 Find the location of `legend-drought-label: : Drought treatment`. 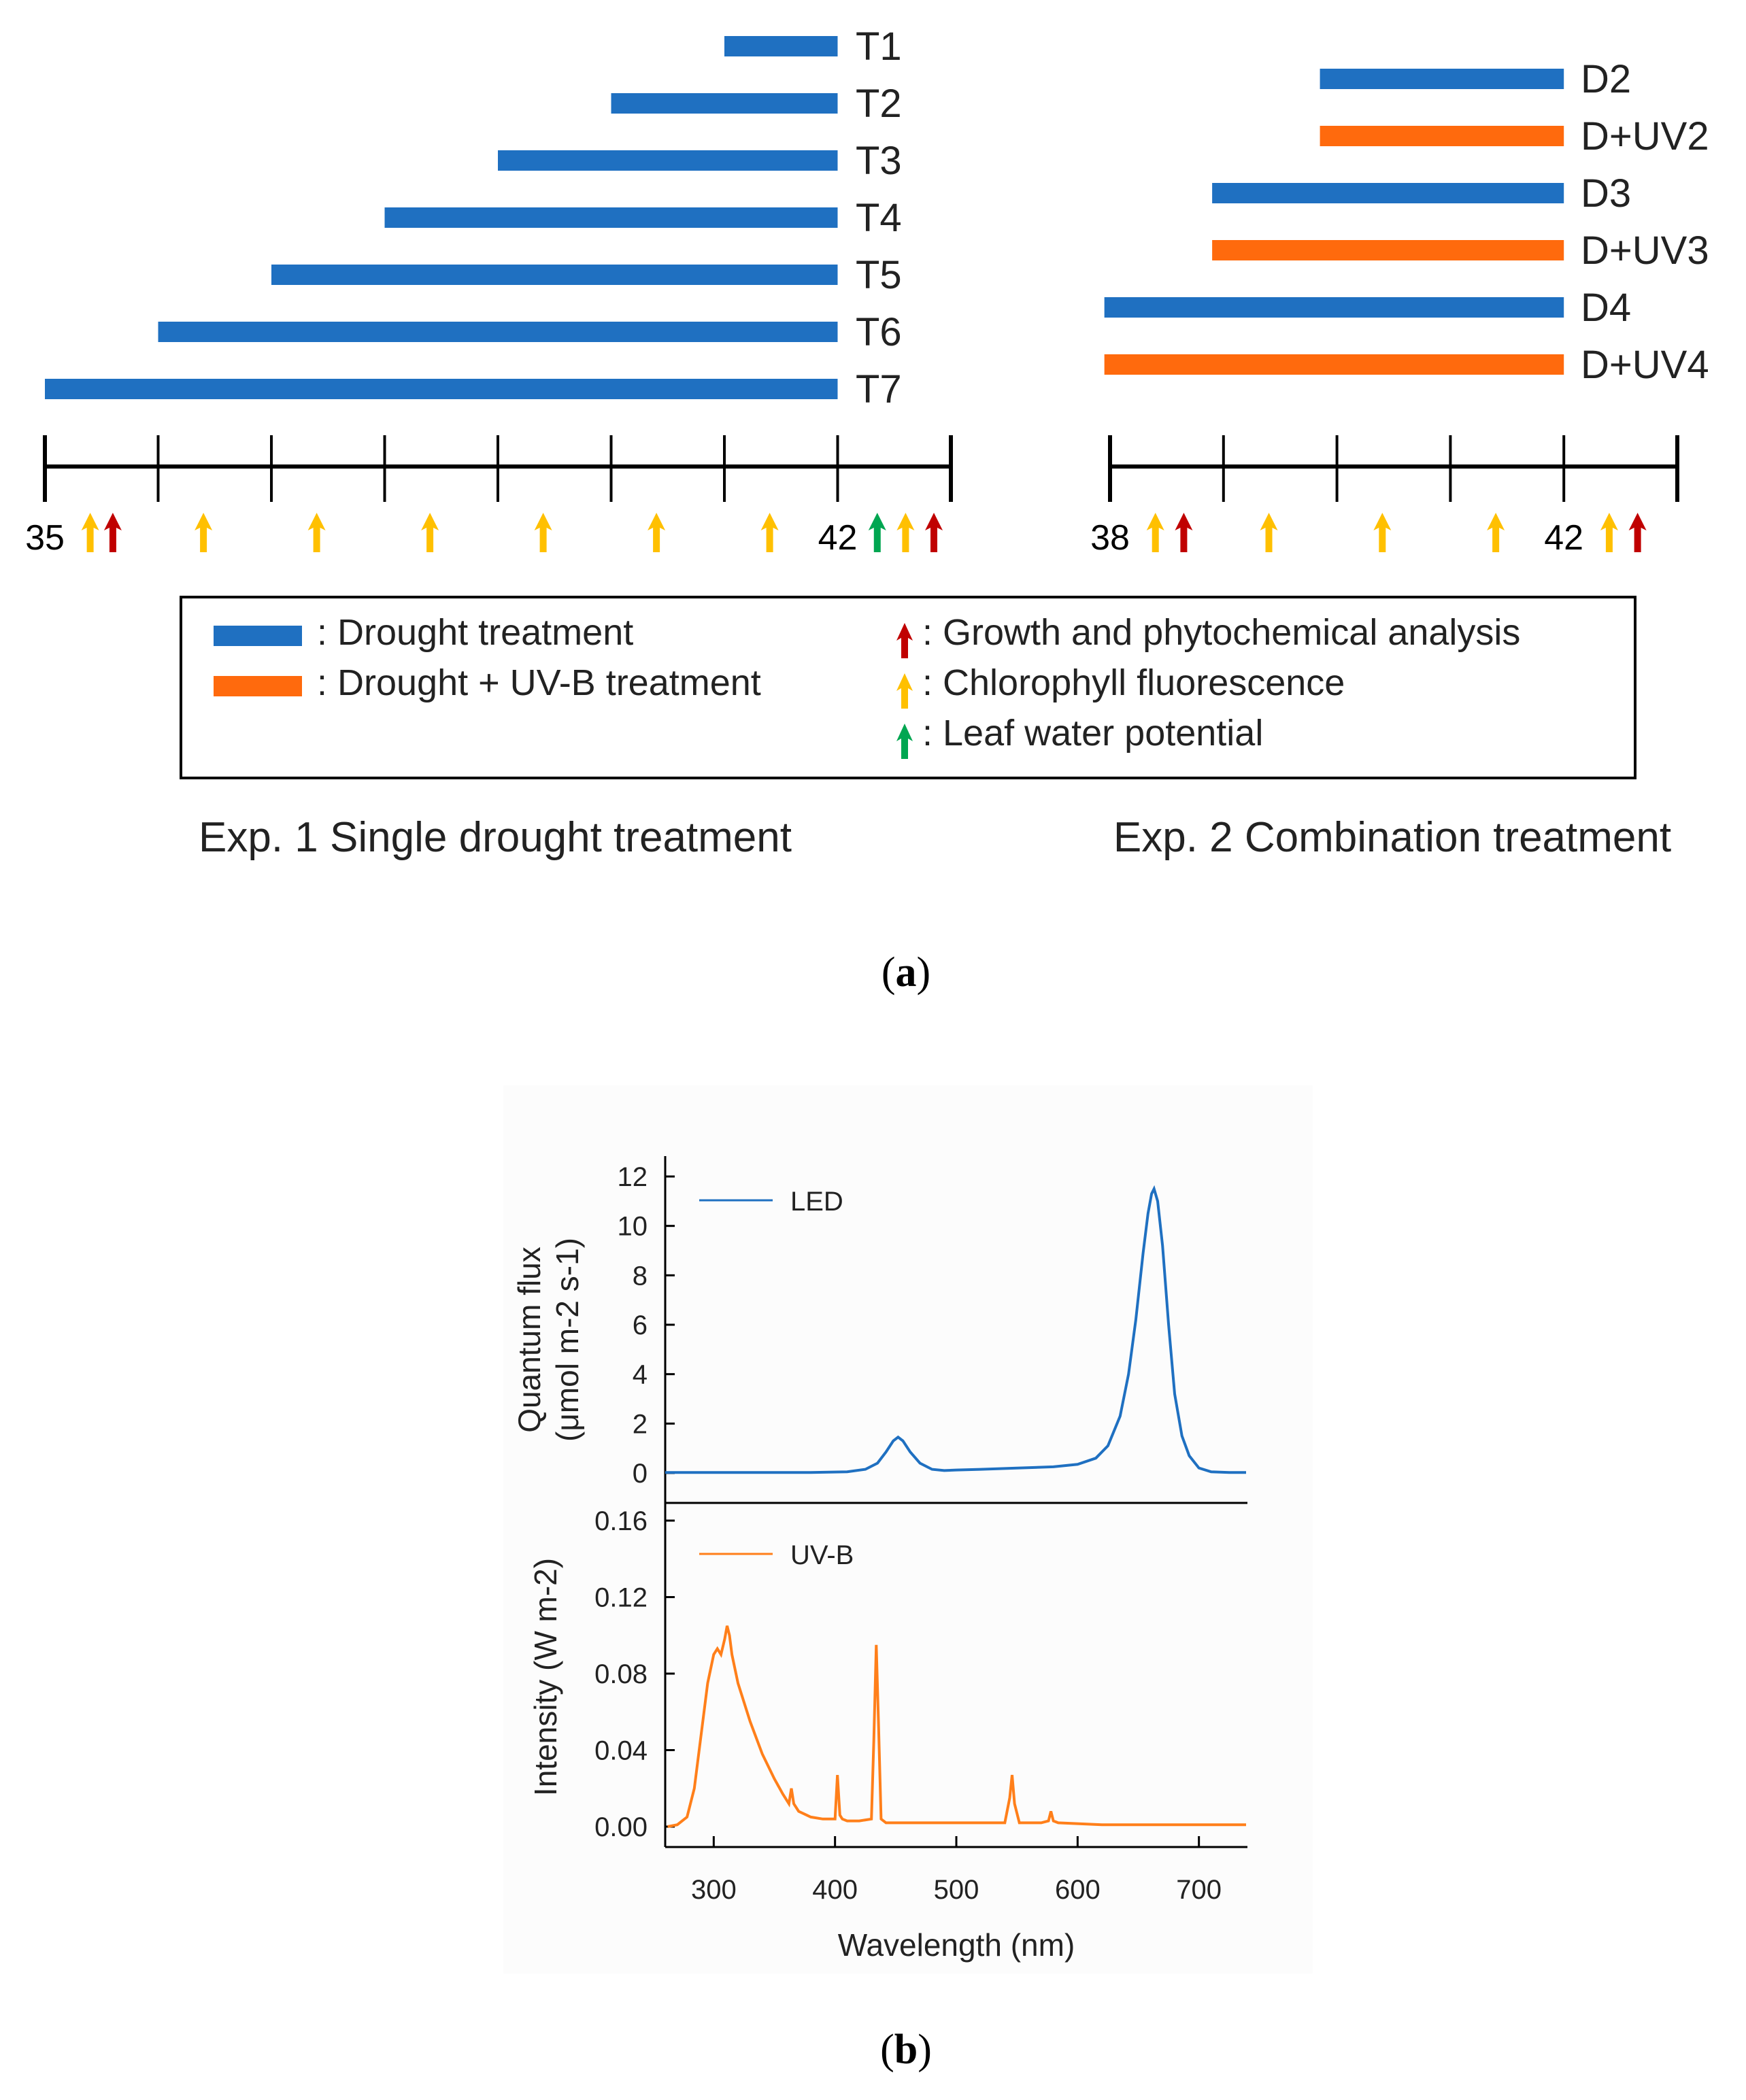

legend-drought-label: : Drought treatment is located at coordinates (475, 632).